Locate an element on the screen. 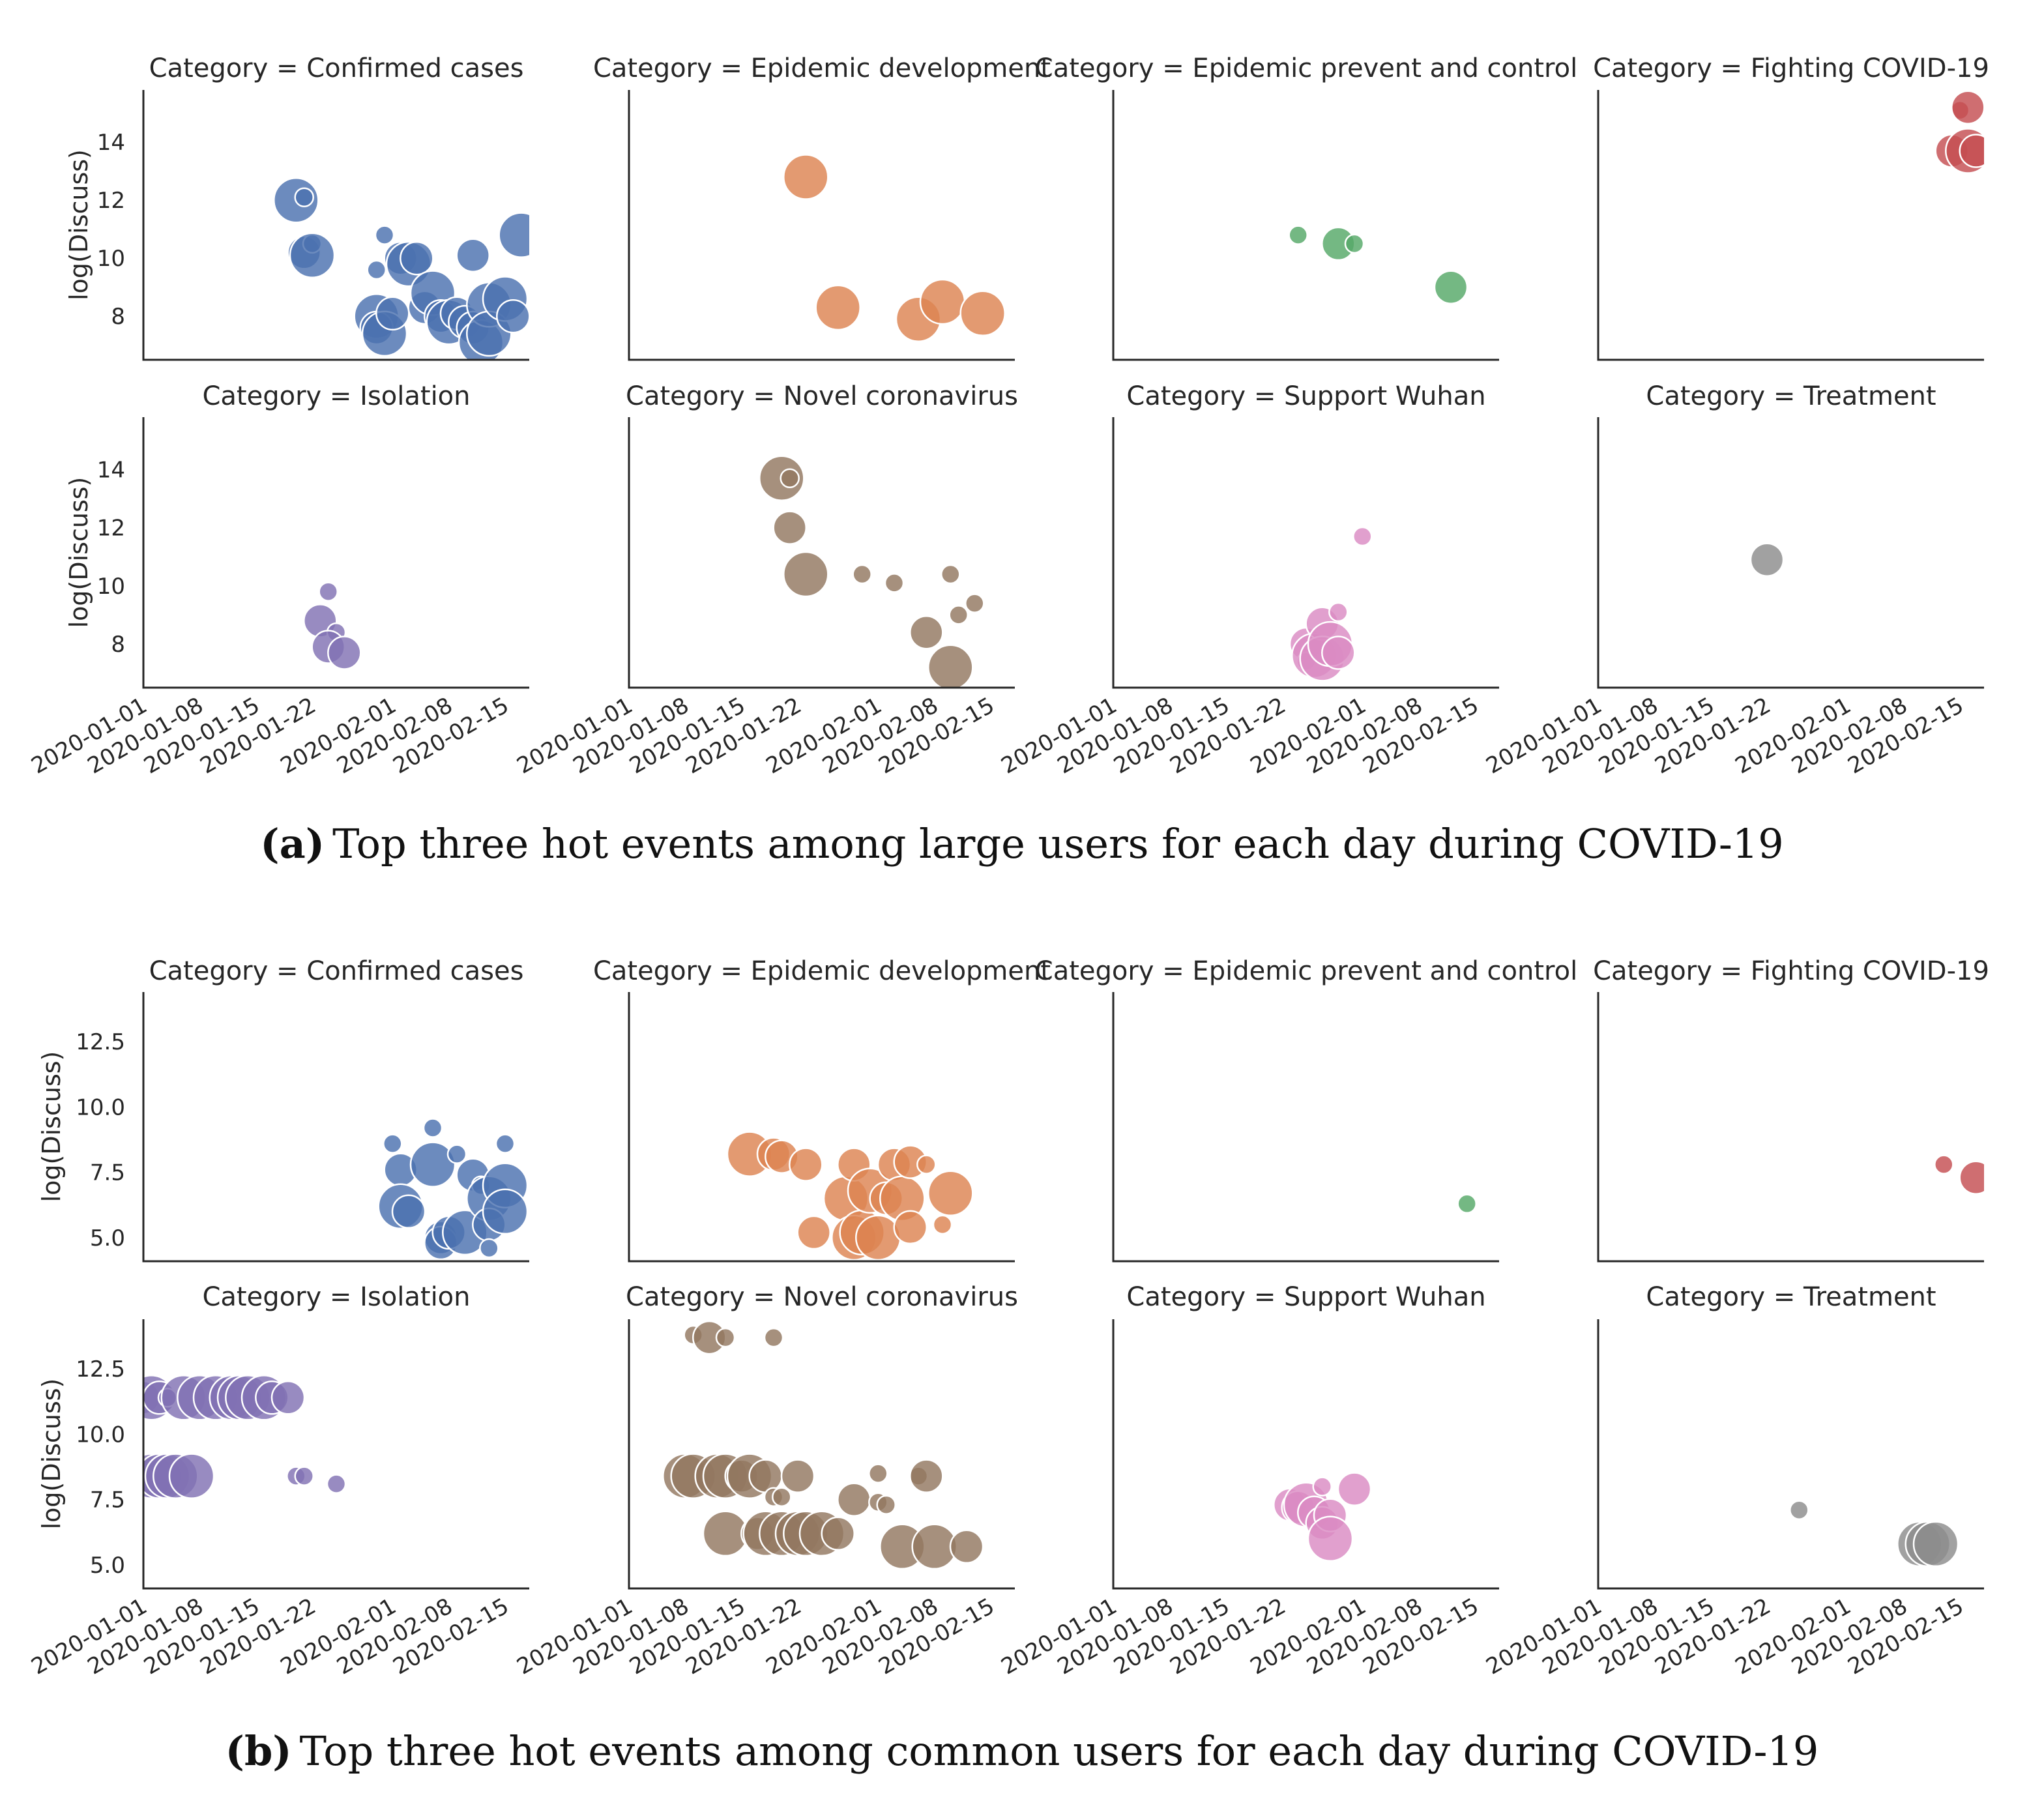 Image resolution: width=2044 pixels, height=1812 pixels. panel-title: Category = Treatment is located at coordinates (1791, 1297).